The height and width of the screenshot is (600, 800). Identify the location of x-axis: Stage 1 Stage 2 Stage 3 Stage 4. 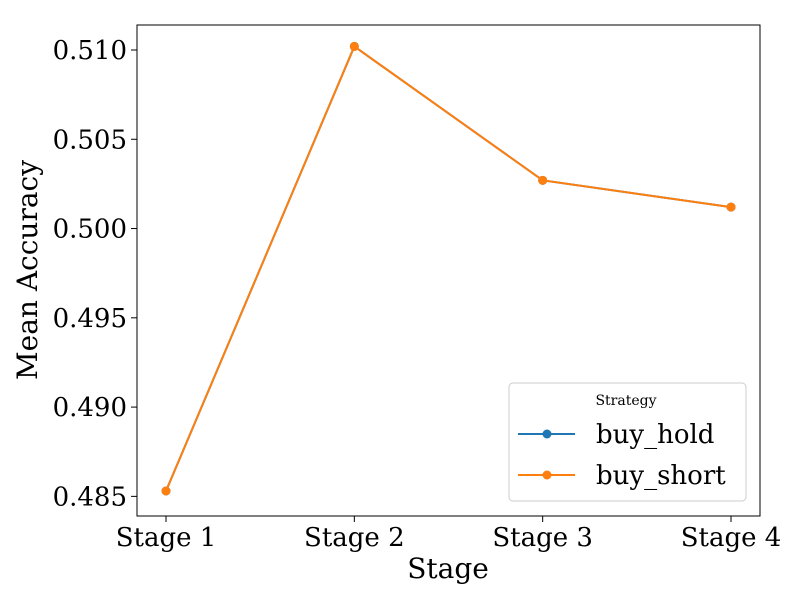
(449, 534).